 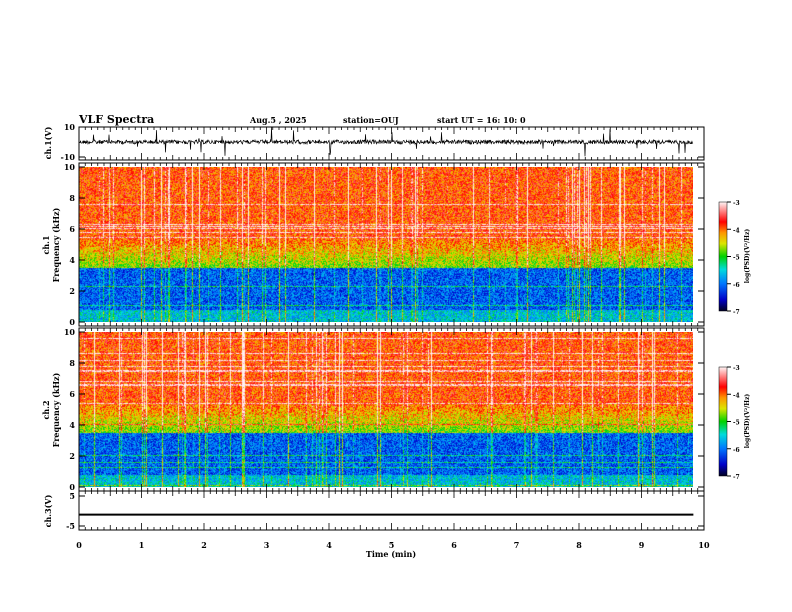 What do you see at coordinates (68, 157) in the screenshot?
I see `y-tick-label: -10` at bounding box center [68, 157].